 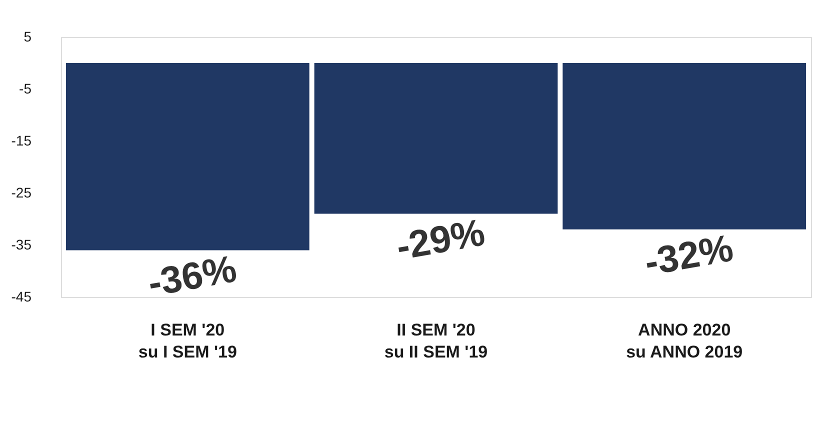 I want to click on y-tick-label: -25, so click(x=21, y=192).